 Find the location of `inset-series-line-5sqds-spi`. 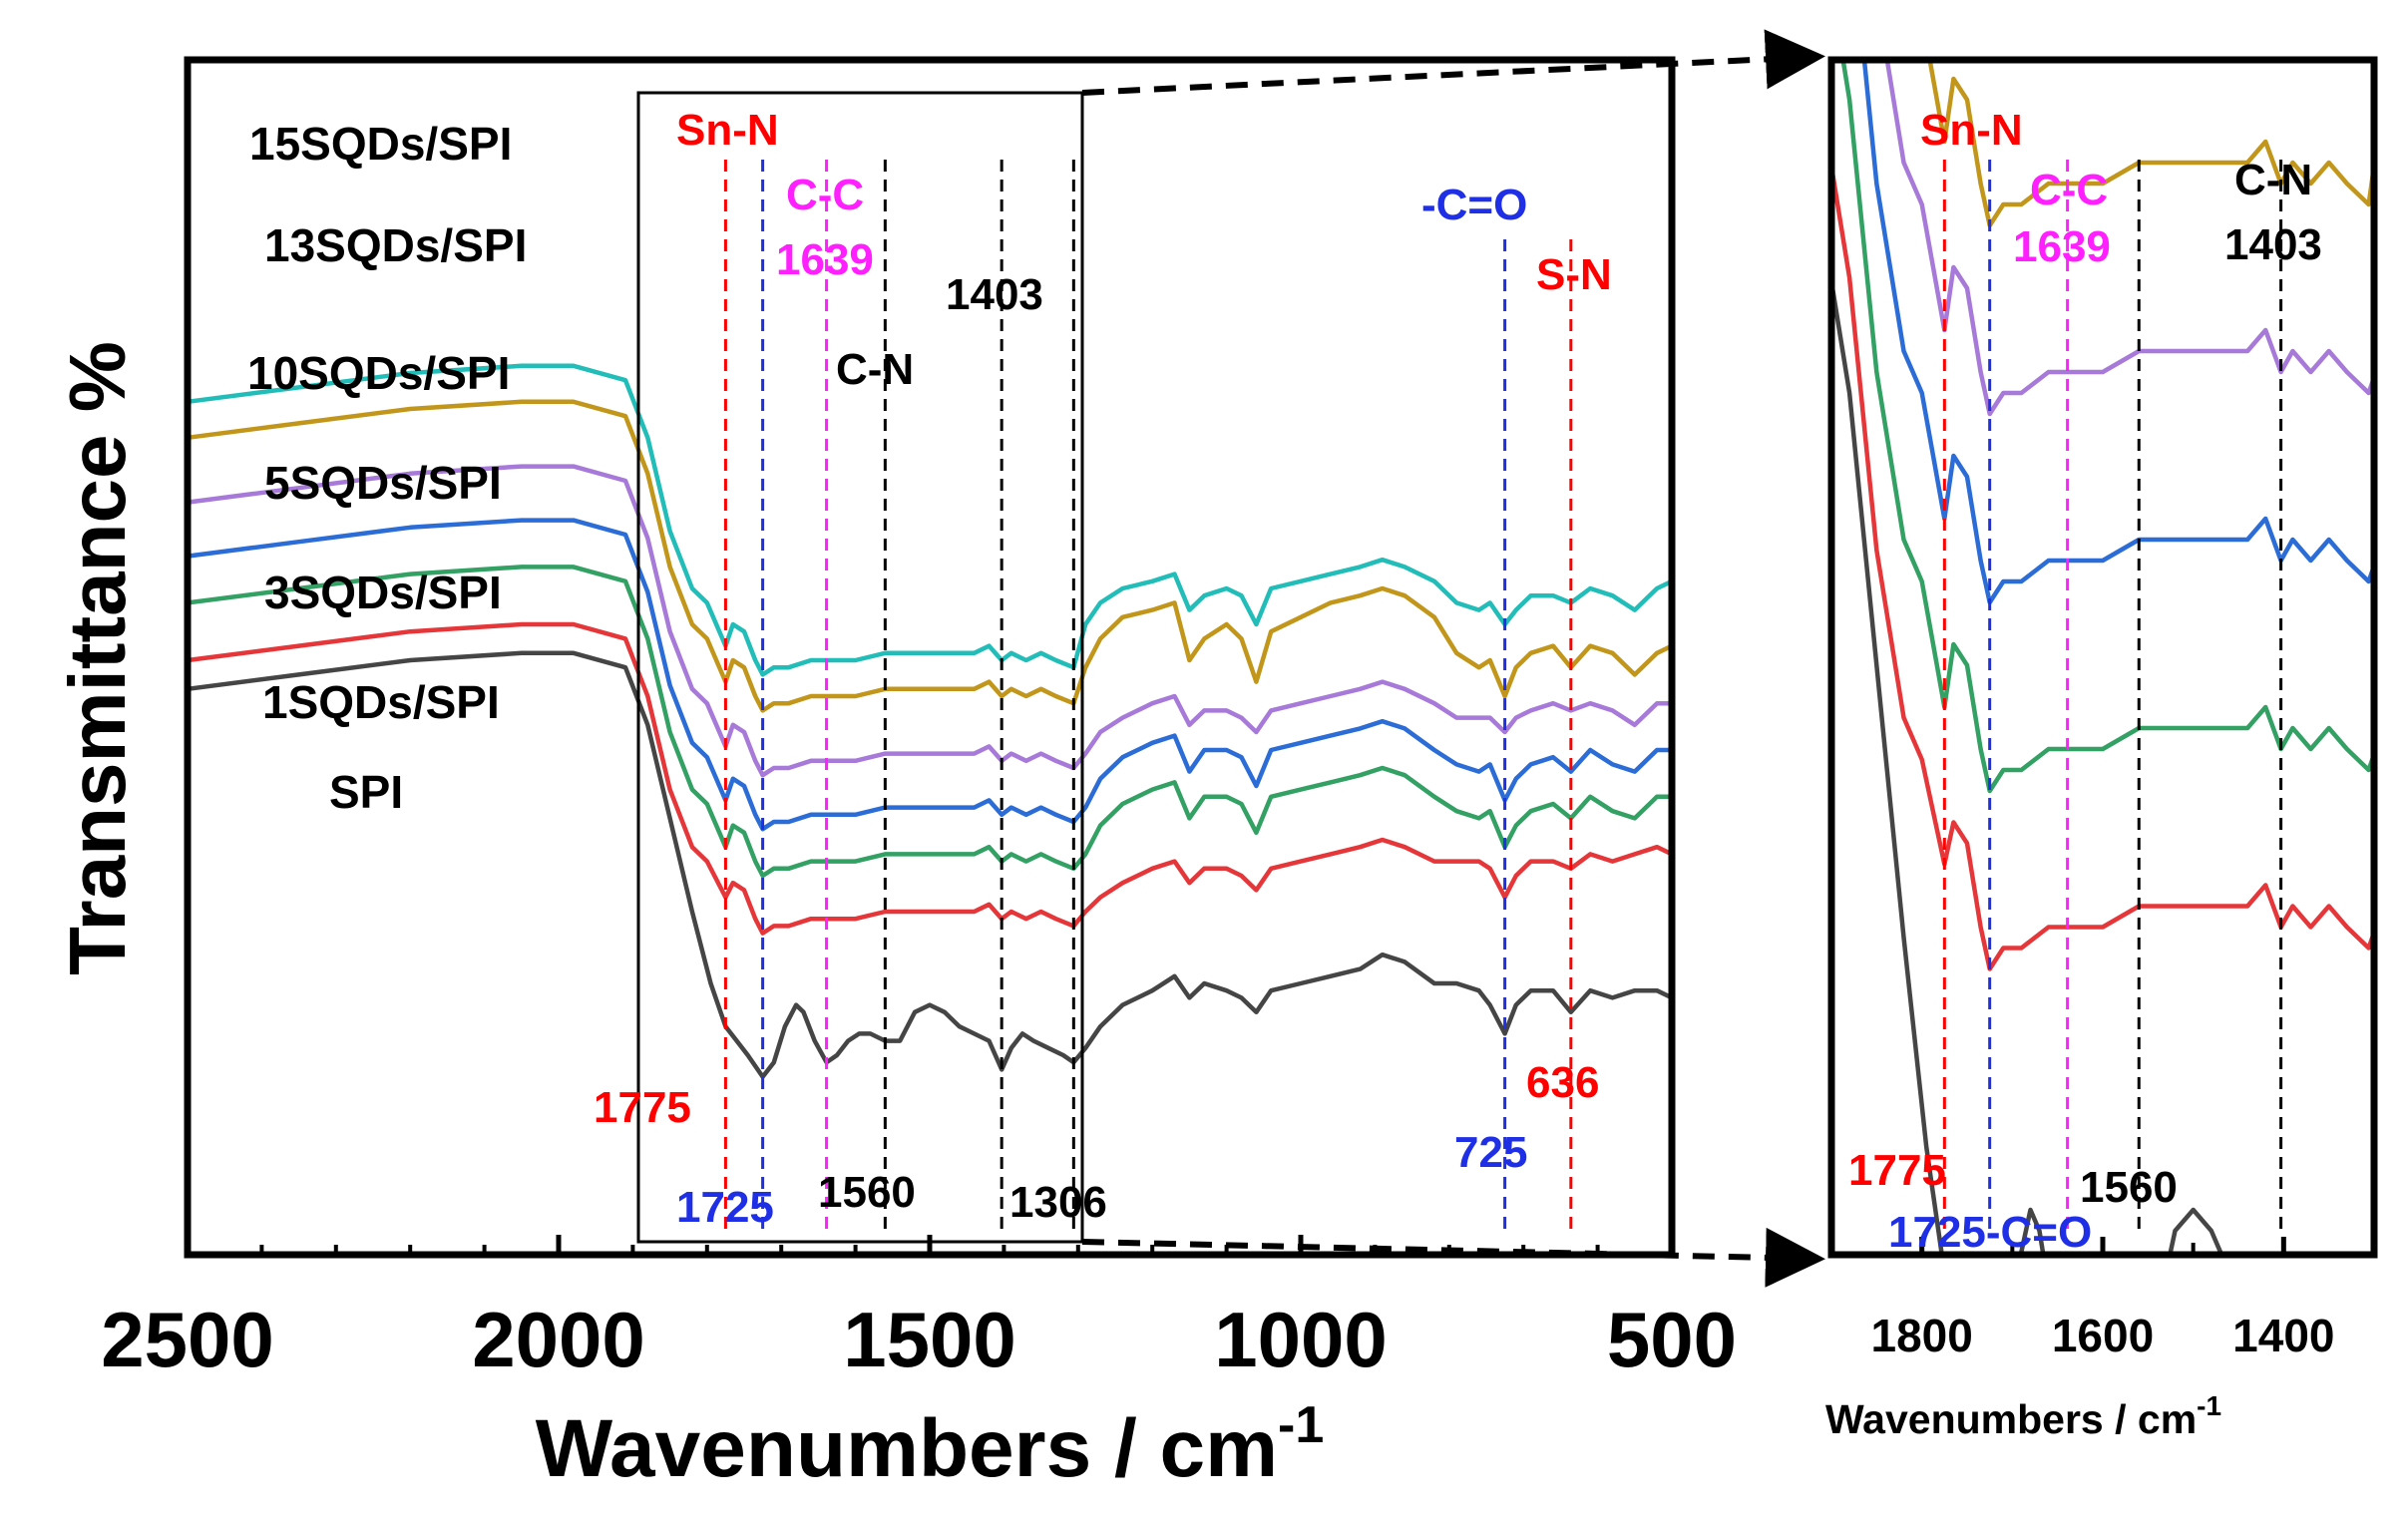

inset-series-line-5sqds-spi is located at coordinates (2118, 333).